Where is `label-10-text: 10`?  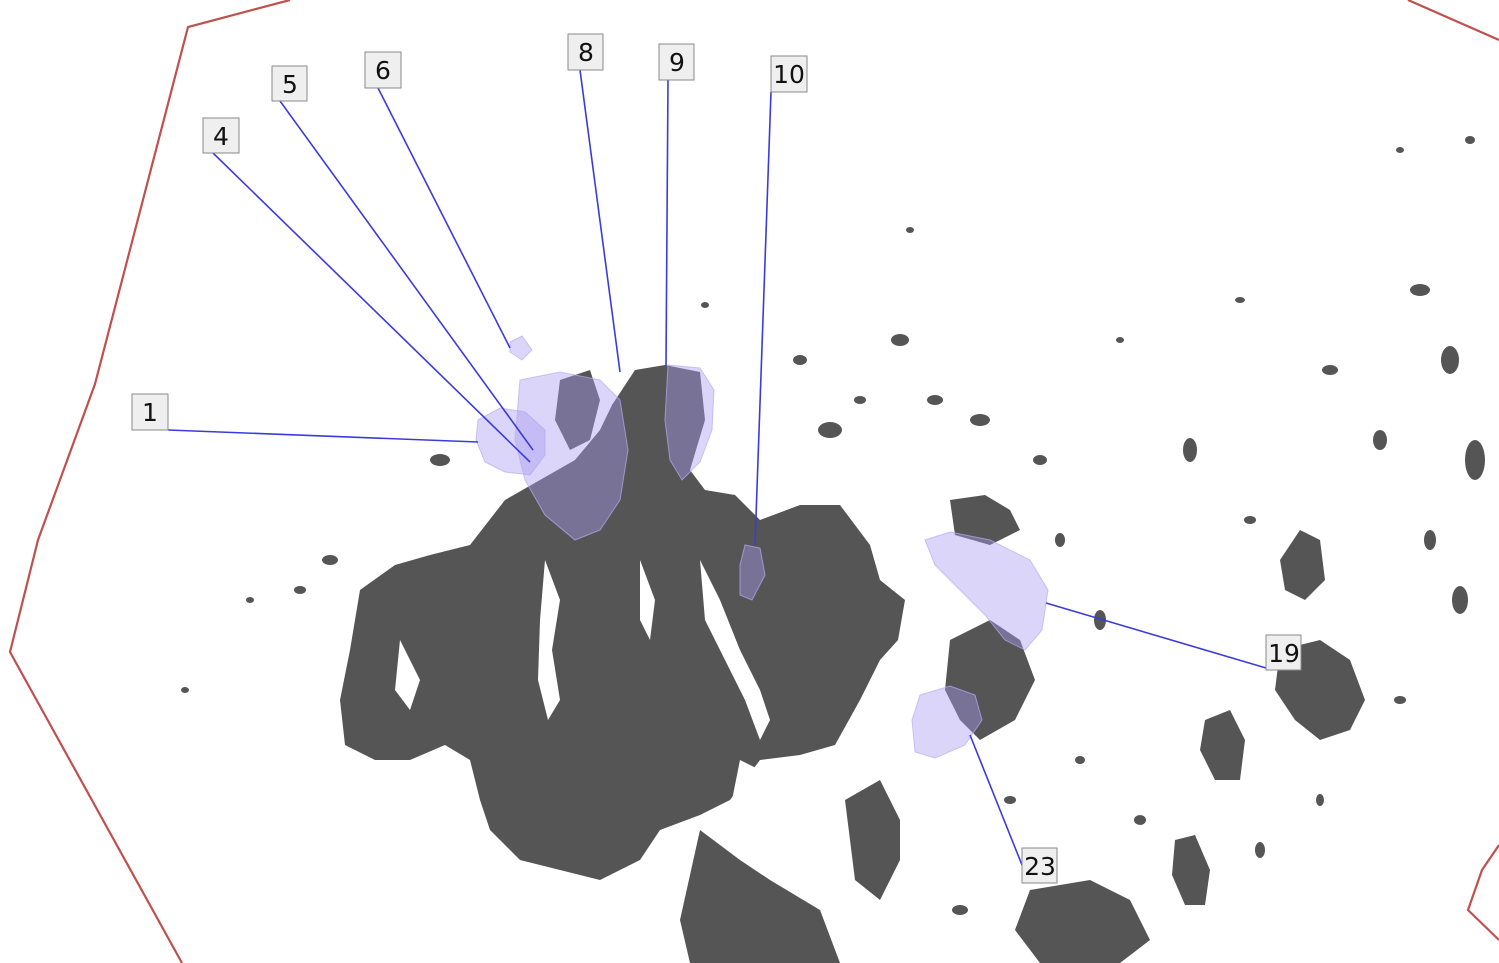
label-10-text: 10 is located at coordinates (789, 74).